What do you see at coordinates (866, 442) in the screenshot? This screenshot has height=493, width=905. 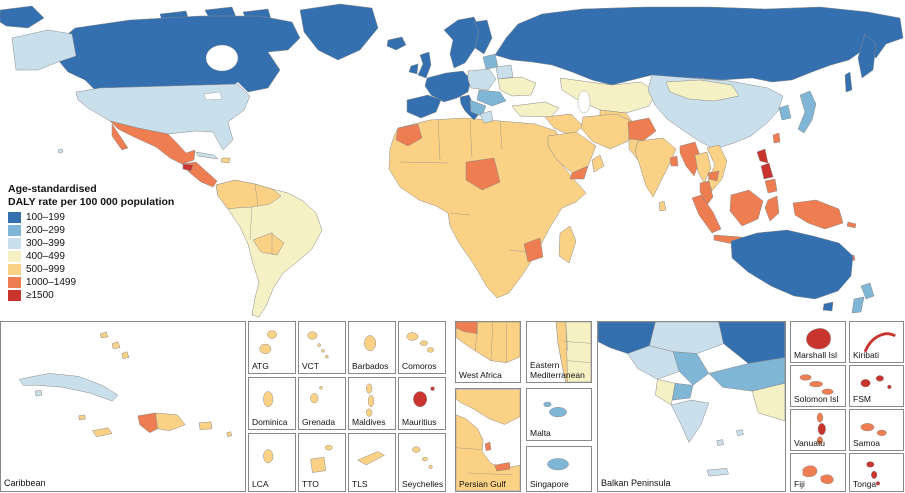 I see `inset-label-samoa: Samoa` at bounding box center [866, 442].